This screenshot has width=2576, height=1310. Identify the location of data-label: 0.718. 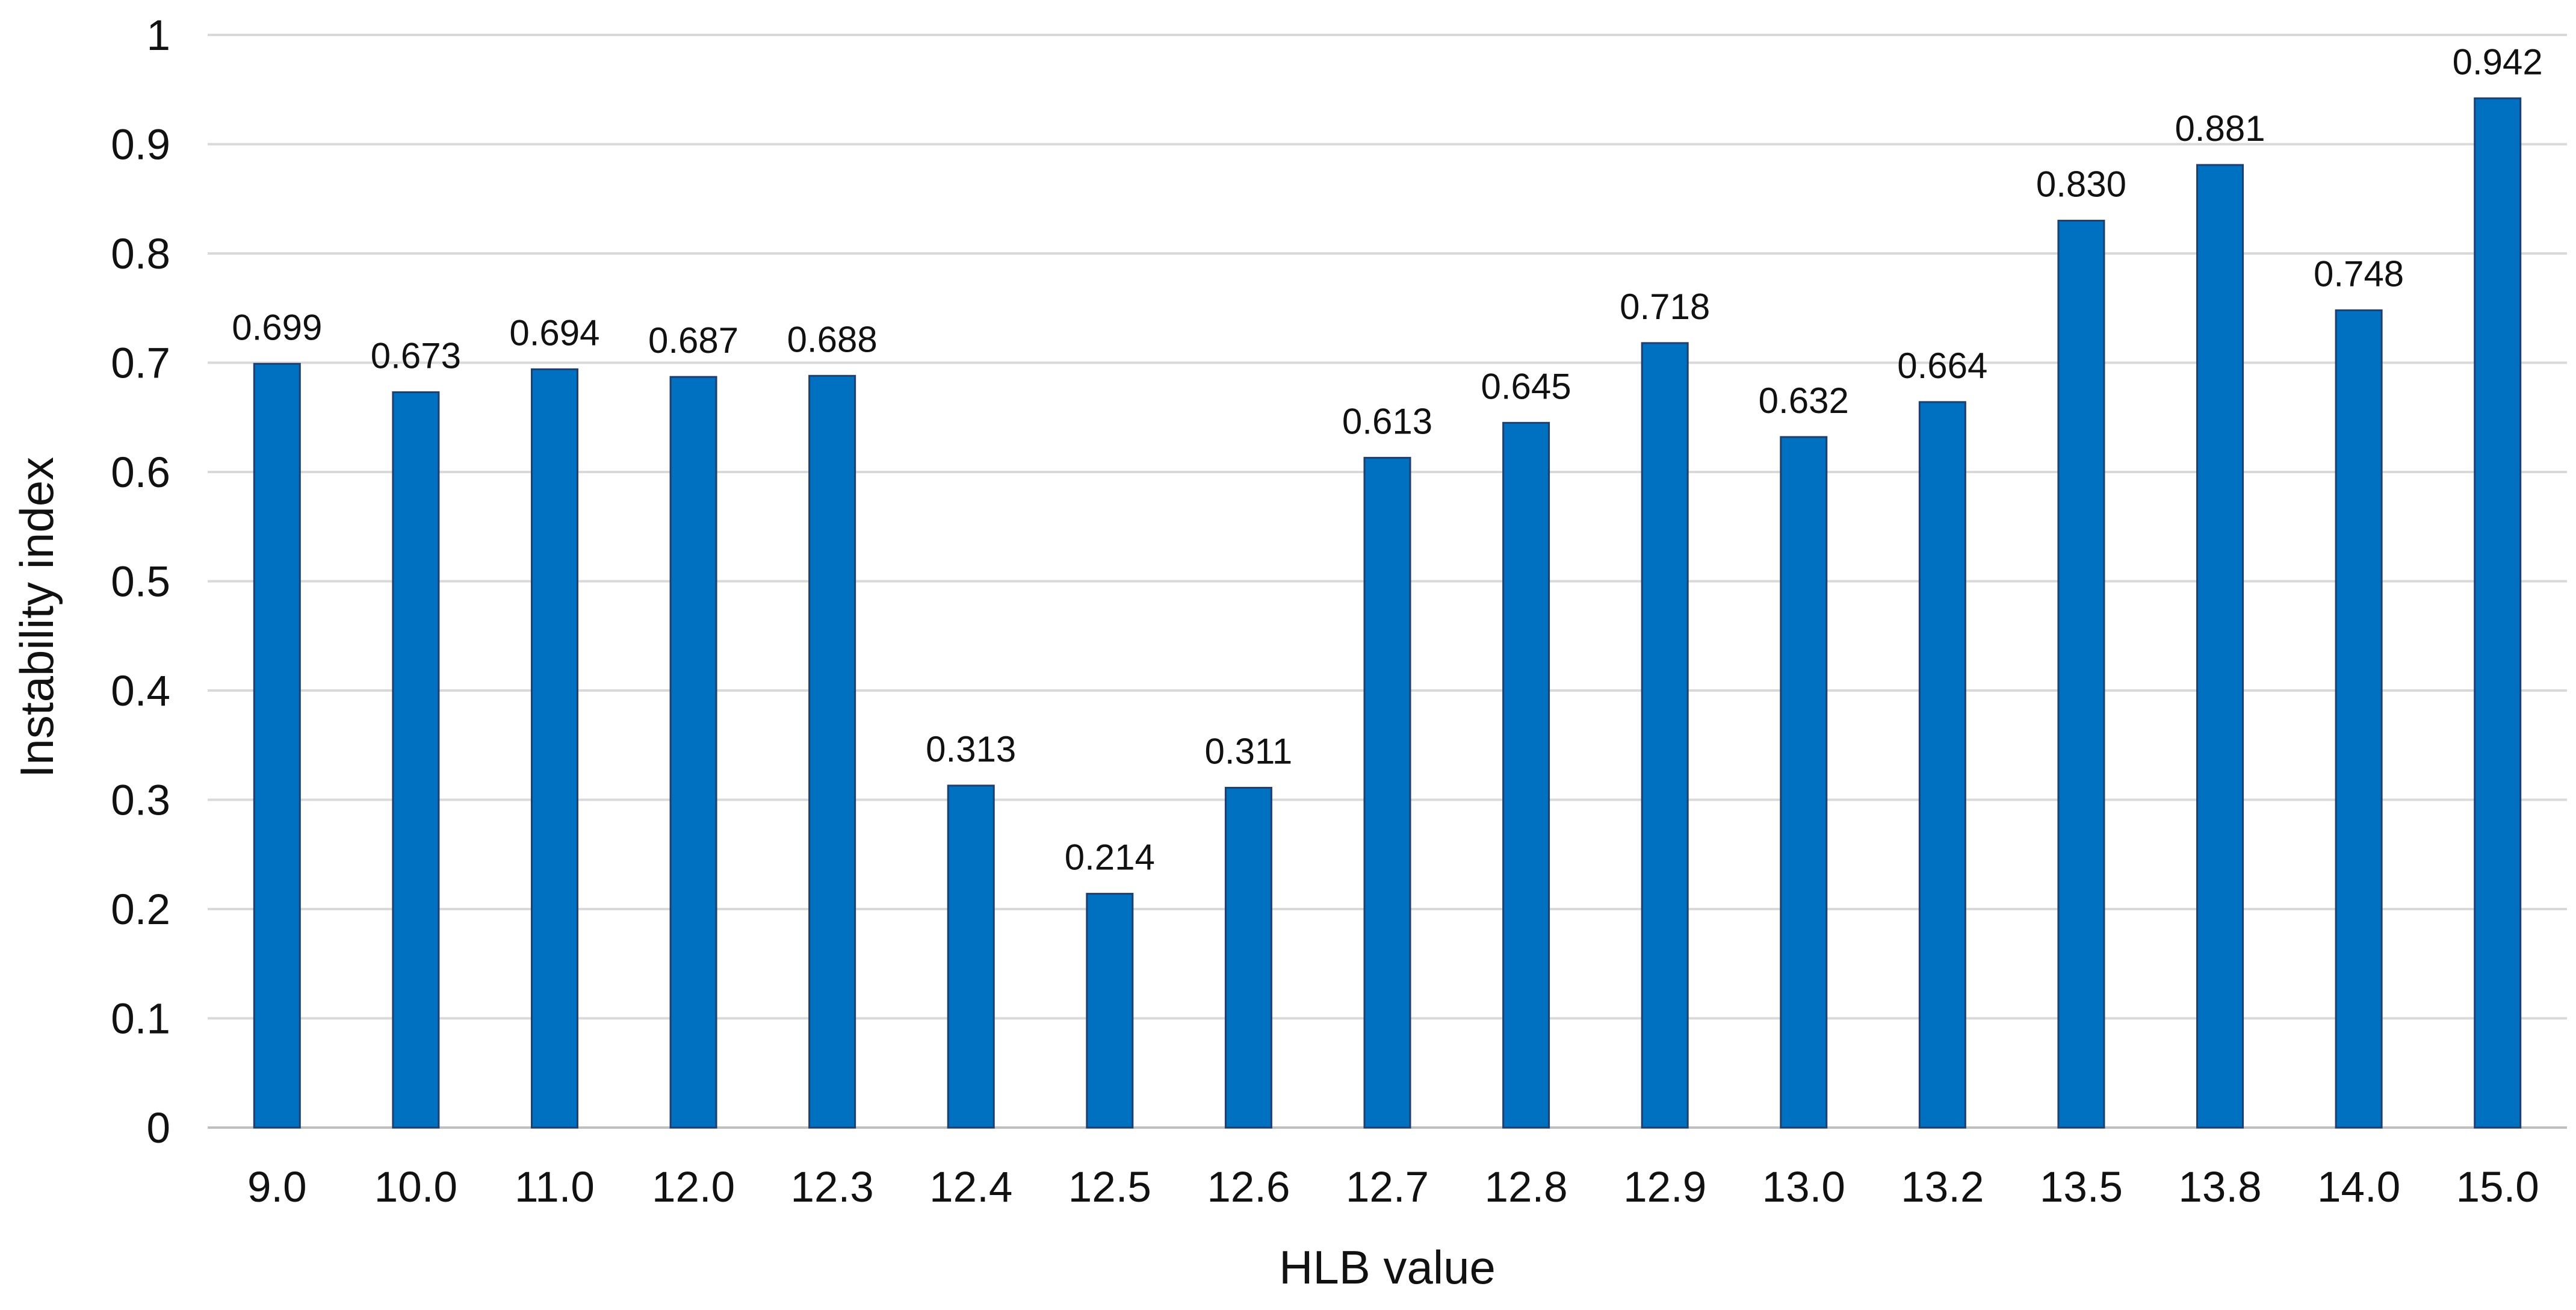
(1665, 307).